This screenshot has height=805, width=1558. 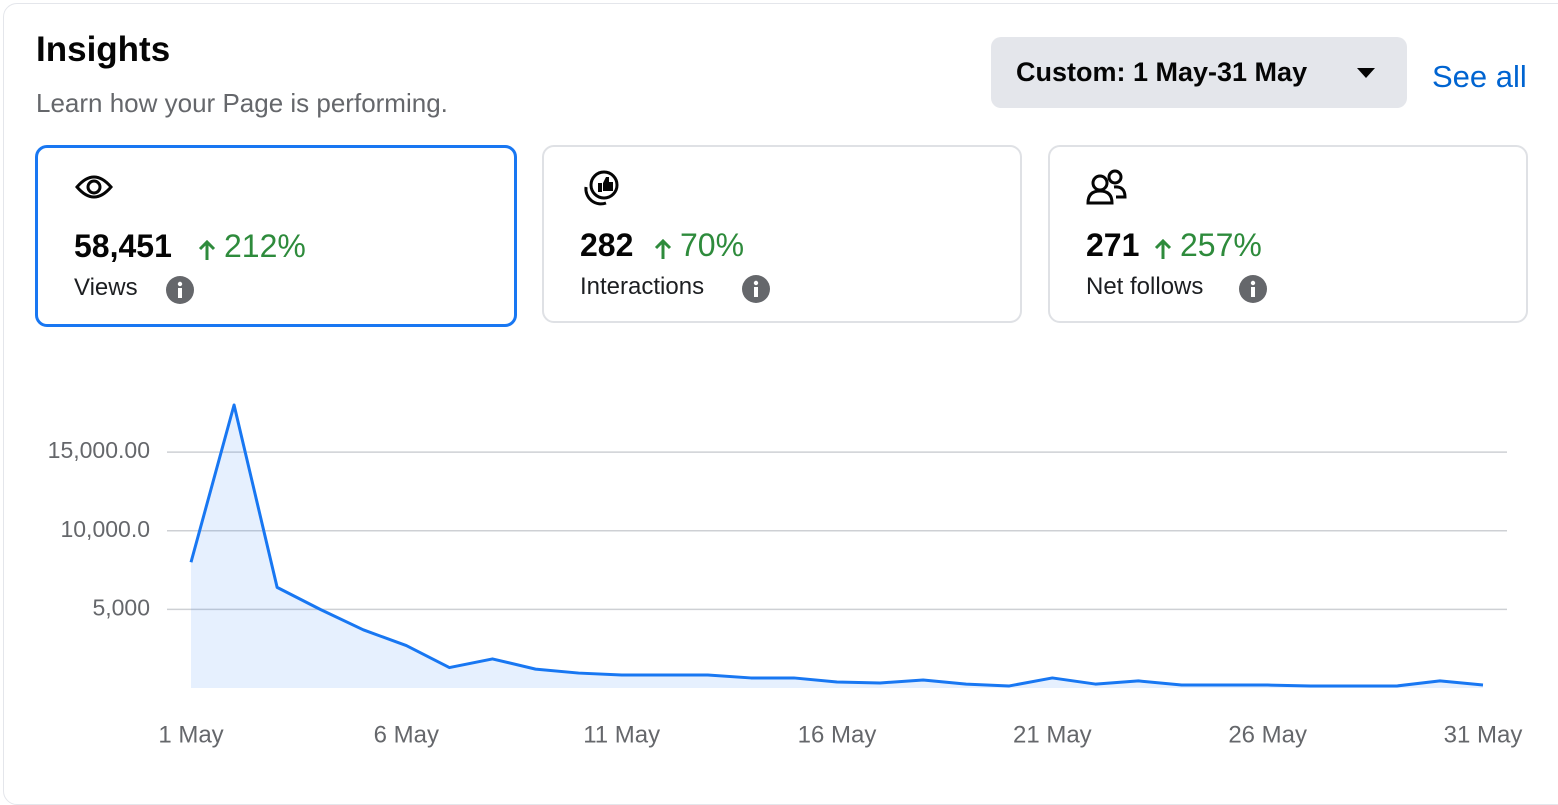 I want to click on date-range-button: Custom: 1 May-31 May, so click(x=1199, y=72).